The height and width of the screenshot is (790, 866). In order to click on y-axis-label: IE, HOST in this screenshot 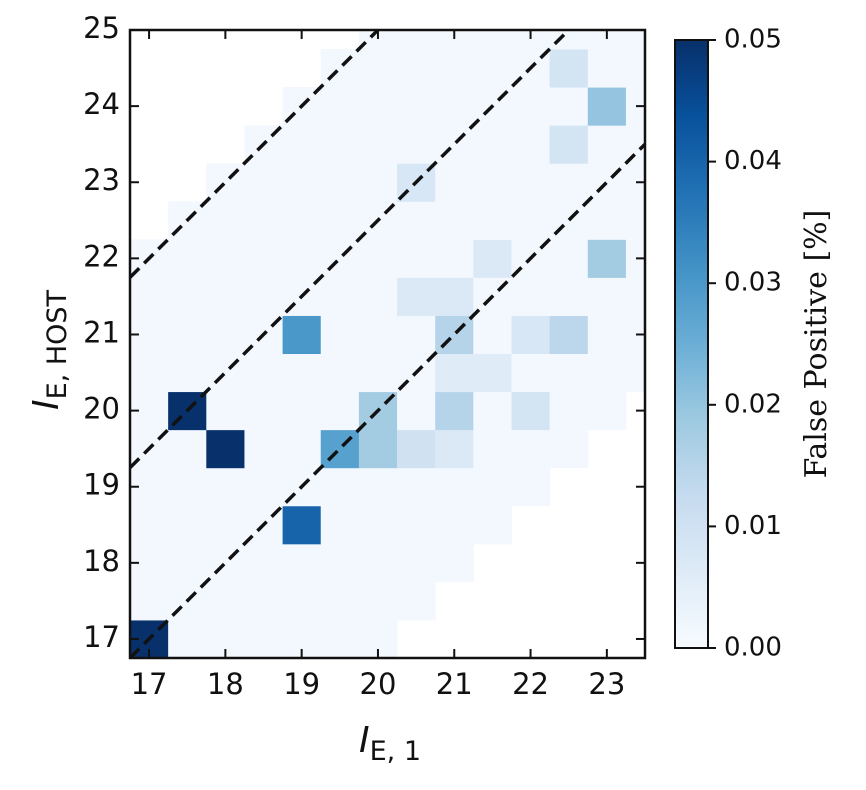, I will do `click(49, 349)`.